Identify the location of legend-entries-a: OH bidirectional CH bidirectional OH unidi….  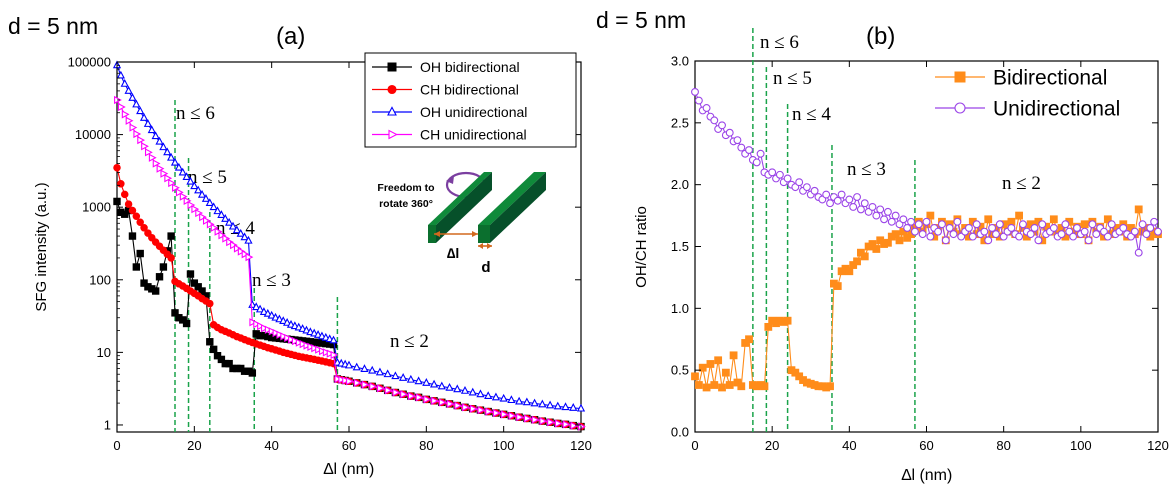
(449, 101).